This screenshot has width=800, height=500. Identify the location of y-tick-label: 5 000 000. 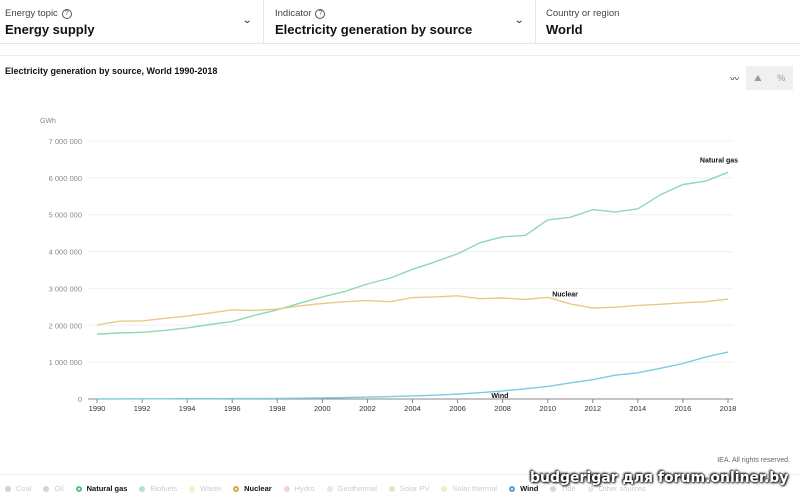
(65, 215).